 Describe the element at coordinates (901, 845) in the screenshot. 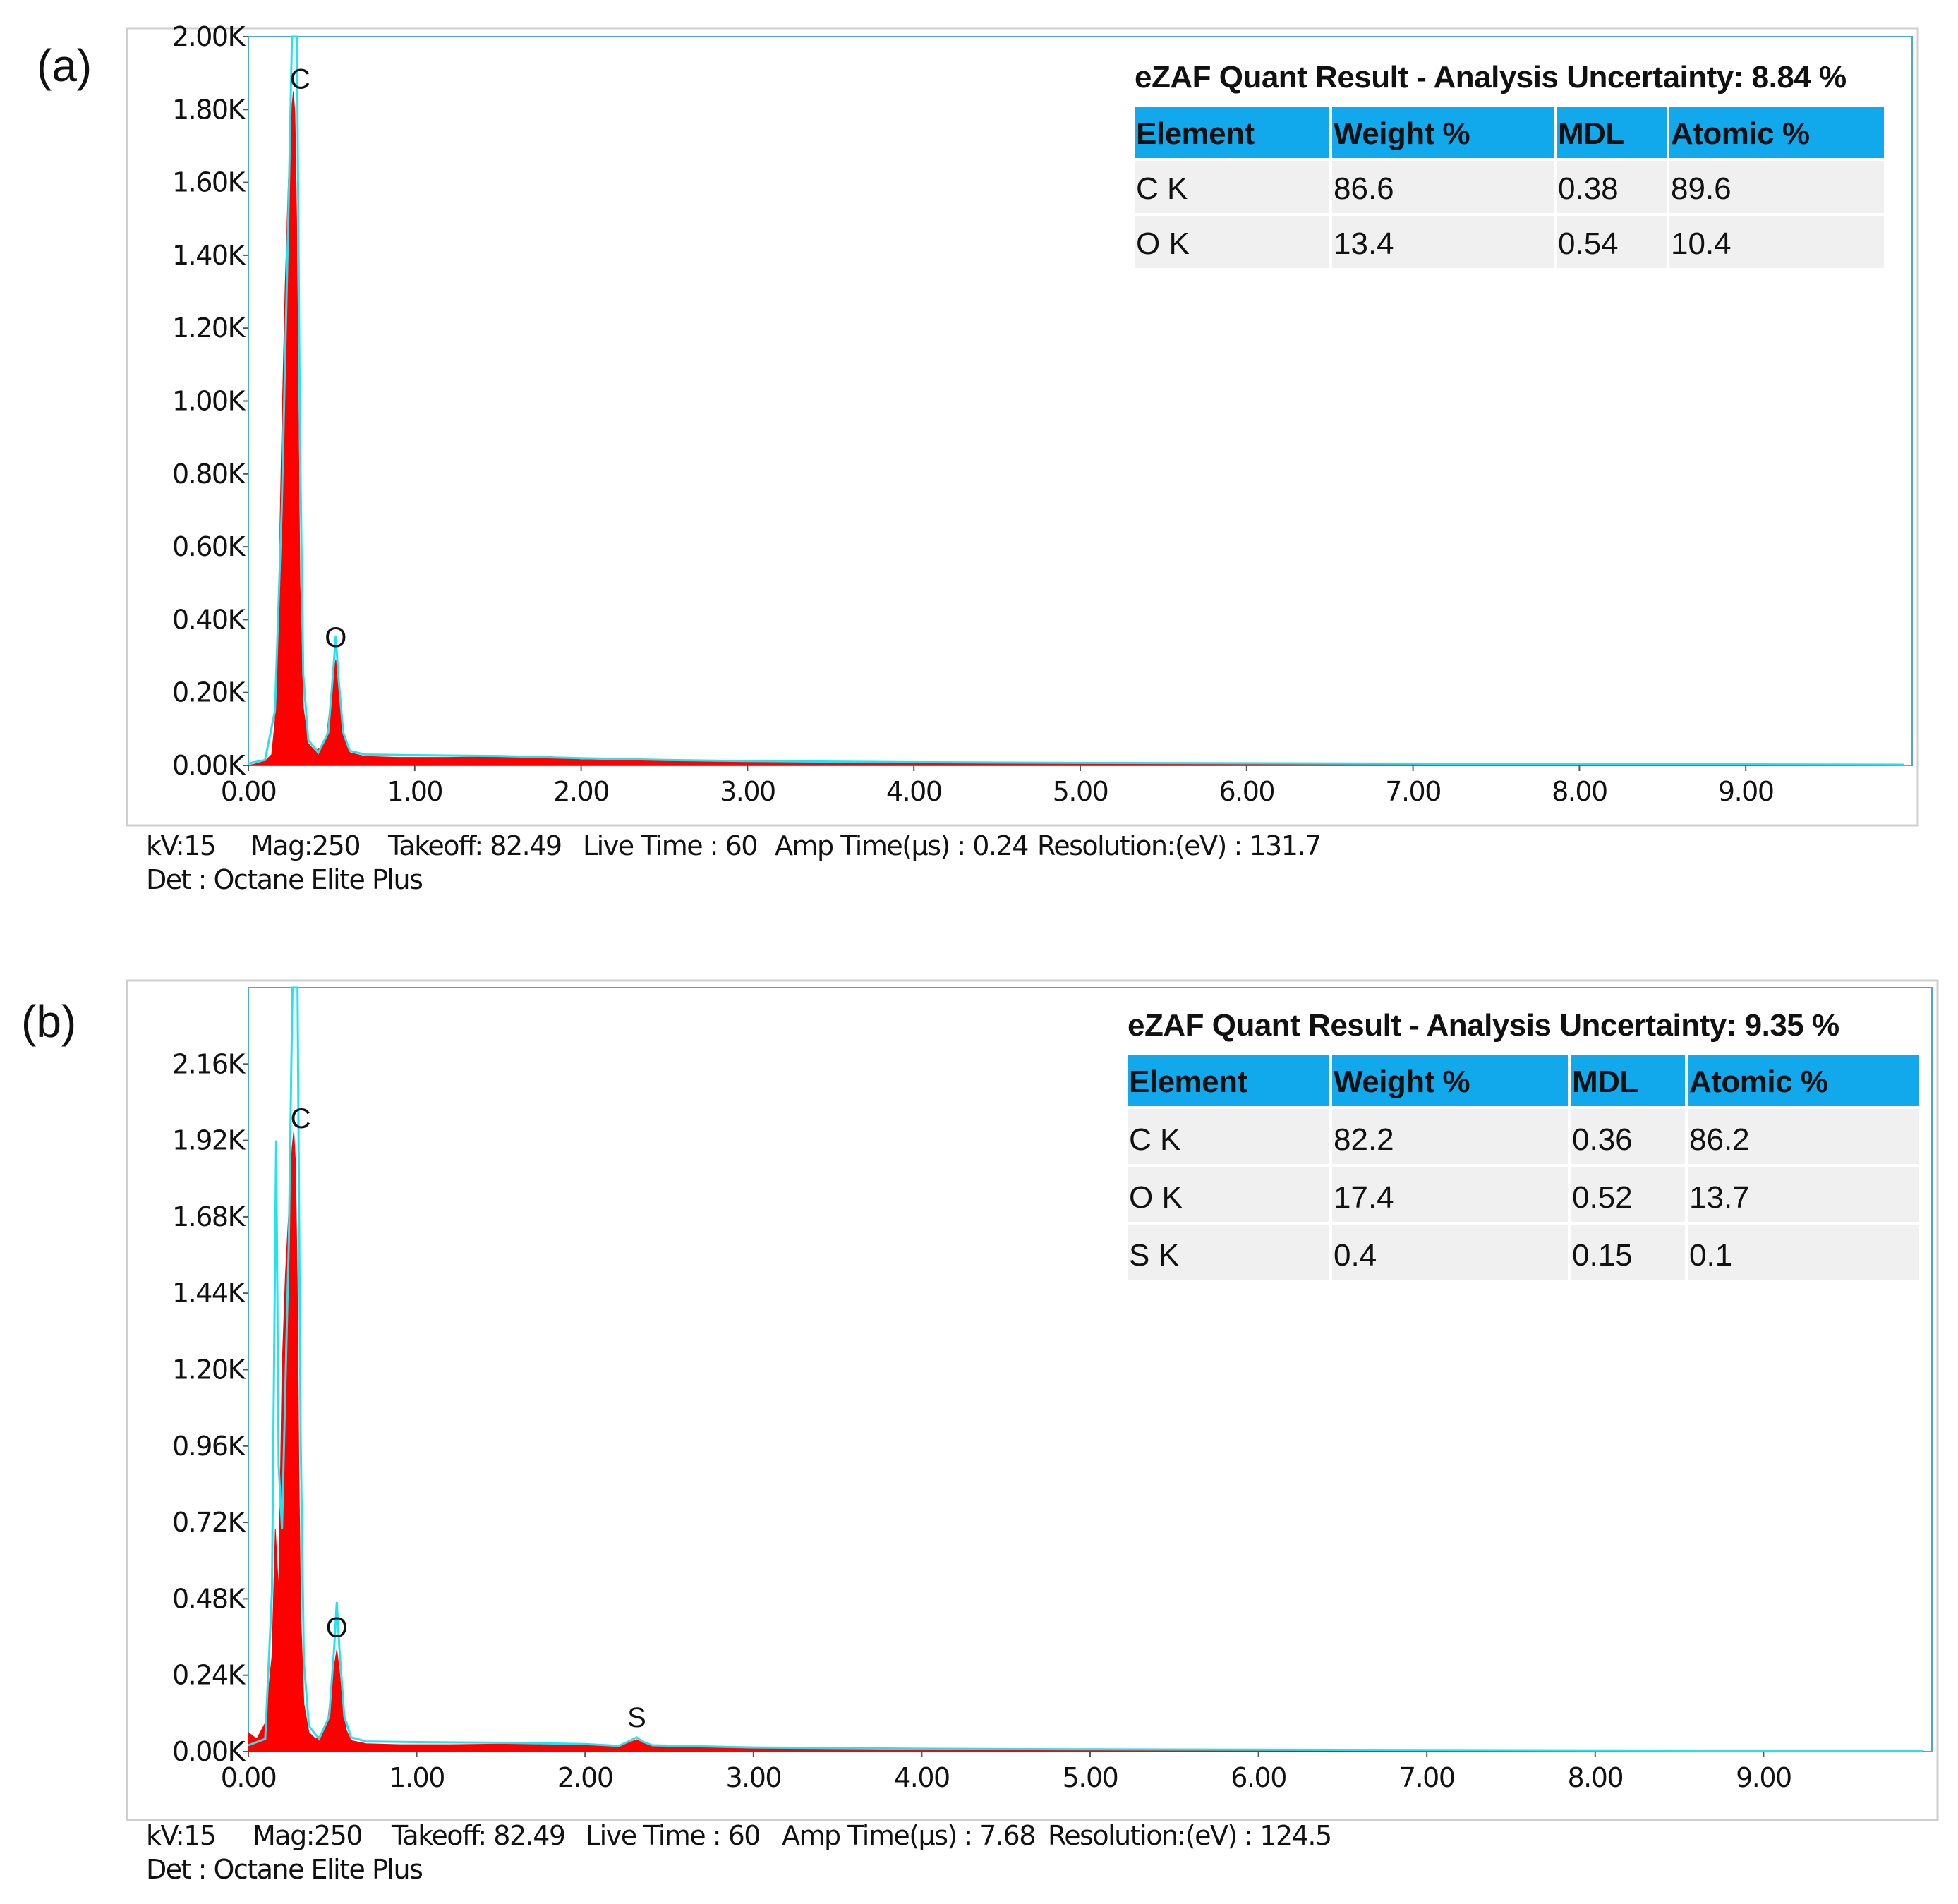

I see `footer-param: Amp Time(µs) : 0.24` at that location.